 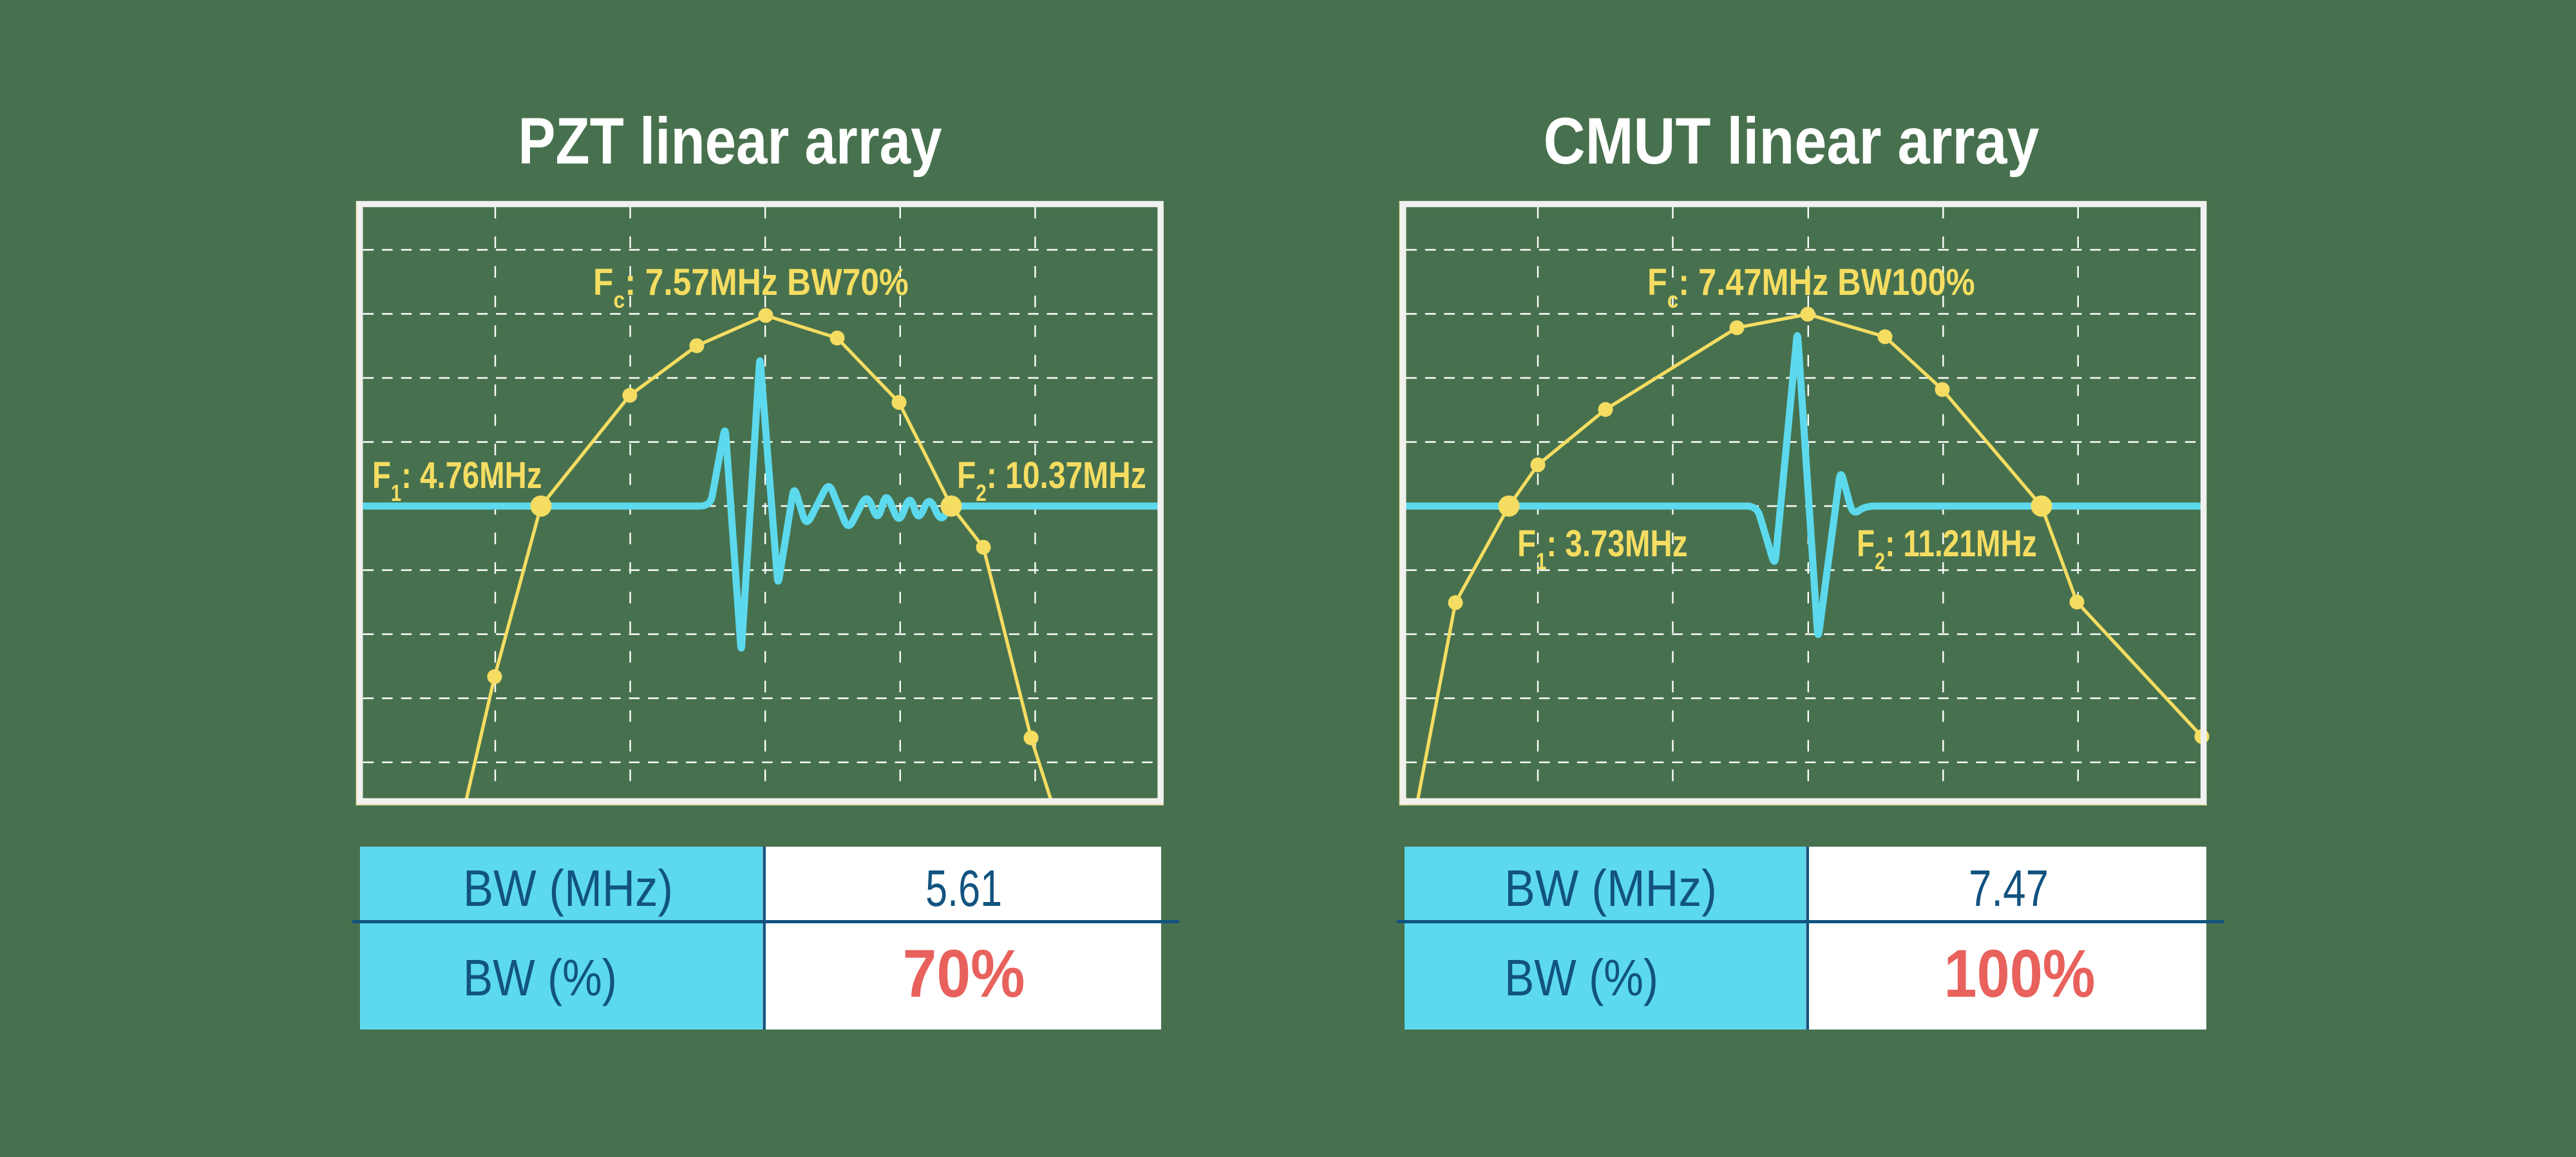 What do you see at coordinates (1051, 480) in the screenshot?
I see `svg-text: F2: 10.37MHz` at bounding box center [1051, 480].